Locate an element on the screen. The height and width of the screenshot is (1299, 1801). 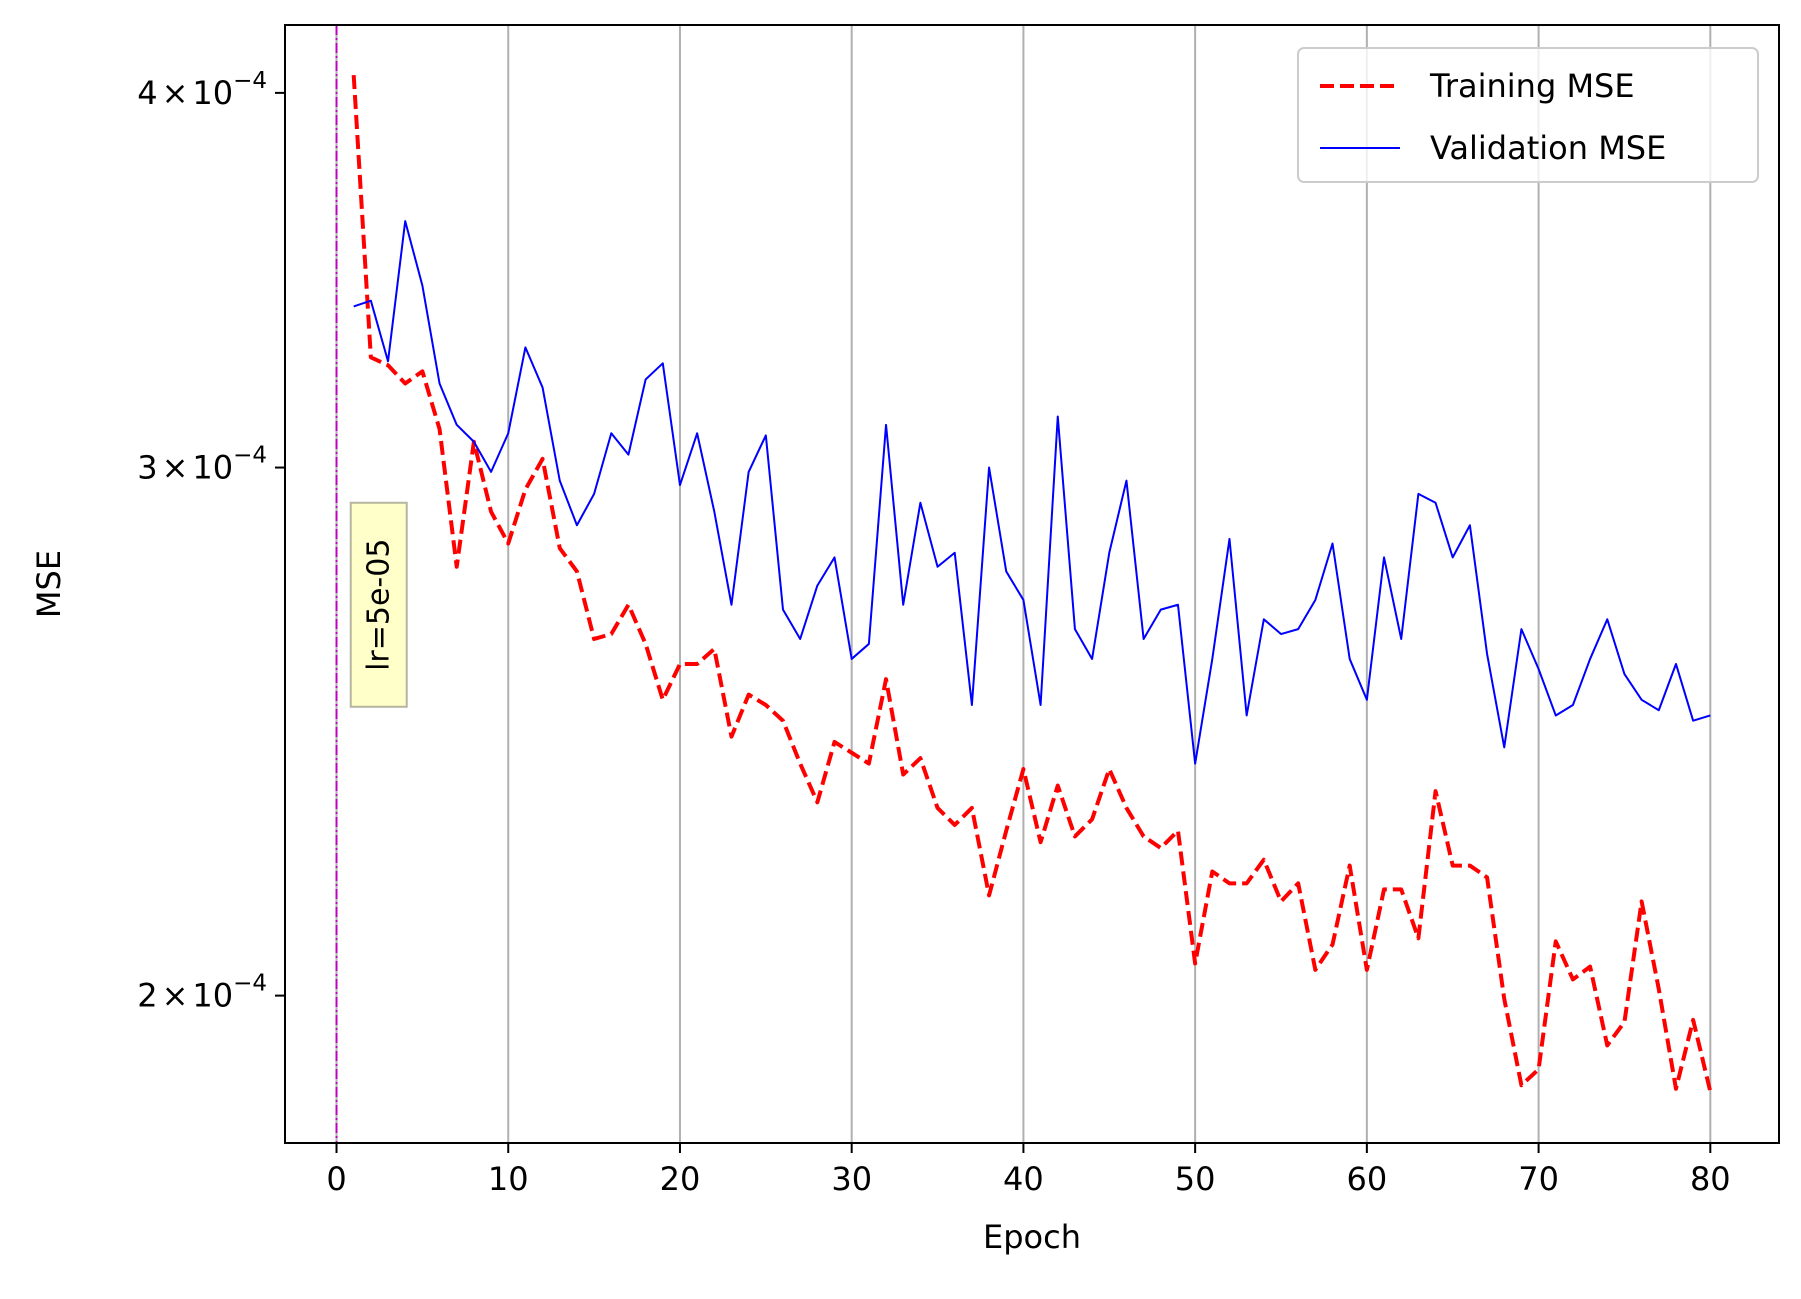
annotation-layer: lr=5e-05 is located at coordinates (378, 604).